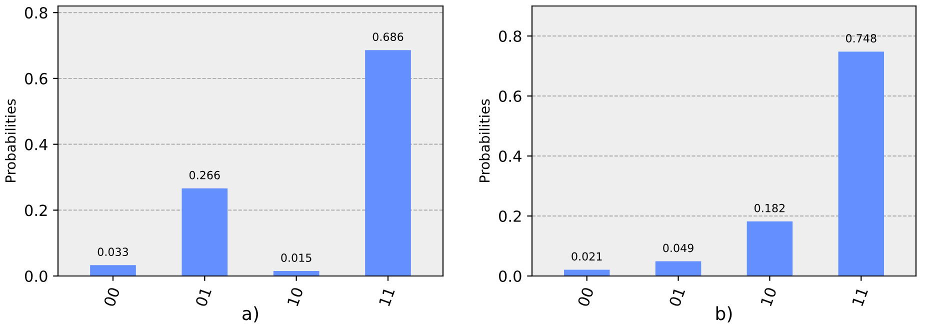 The height and width of the screenshot is (333, 927). I want to click on data-label: 0.686, so click(388, 37).